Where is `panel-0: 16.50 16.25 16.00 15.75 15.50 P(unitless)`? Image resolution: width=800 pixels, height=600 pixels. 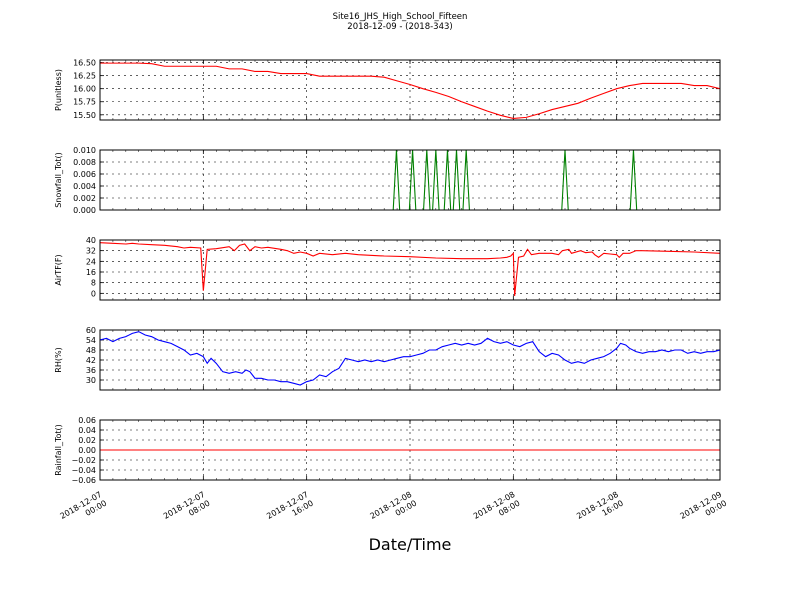
panel-0: 16.50 16.25 16.00 15.75 15.50 P(unitless) is located at coordinates (387, 90).